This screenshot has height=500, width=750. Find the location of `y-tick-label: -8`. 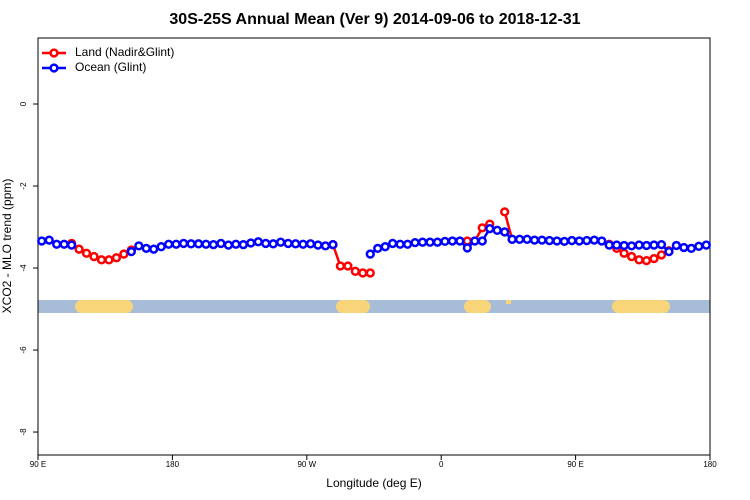

y-tick-label: -8 is located at coordinates (23, 432).